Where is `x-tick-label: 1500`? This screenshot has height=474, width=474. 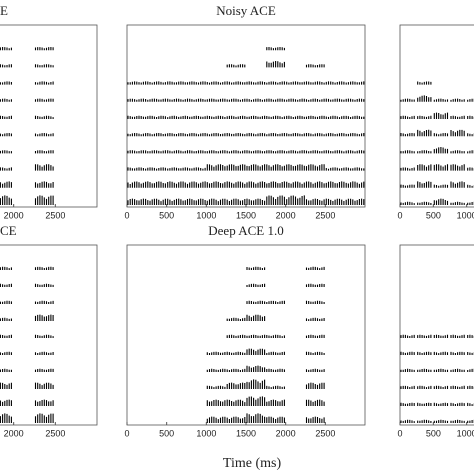
x-tick-label: 1500 is located at coordinates (246, 215).